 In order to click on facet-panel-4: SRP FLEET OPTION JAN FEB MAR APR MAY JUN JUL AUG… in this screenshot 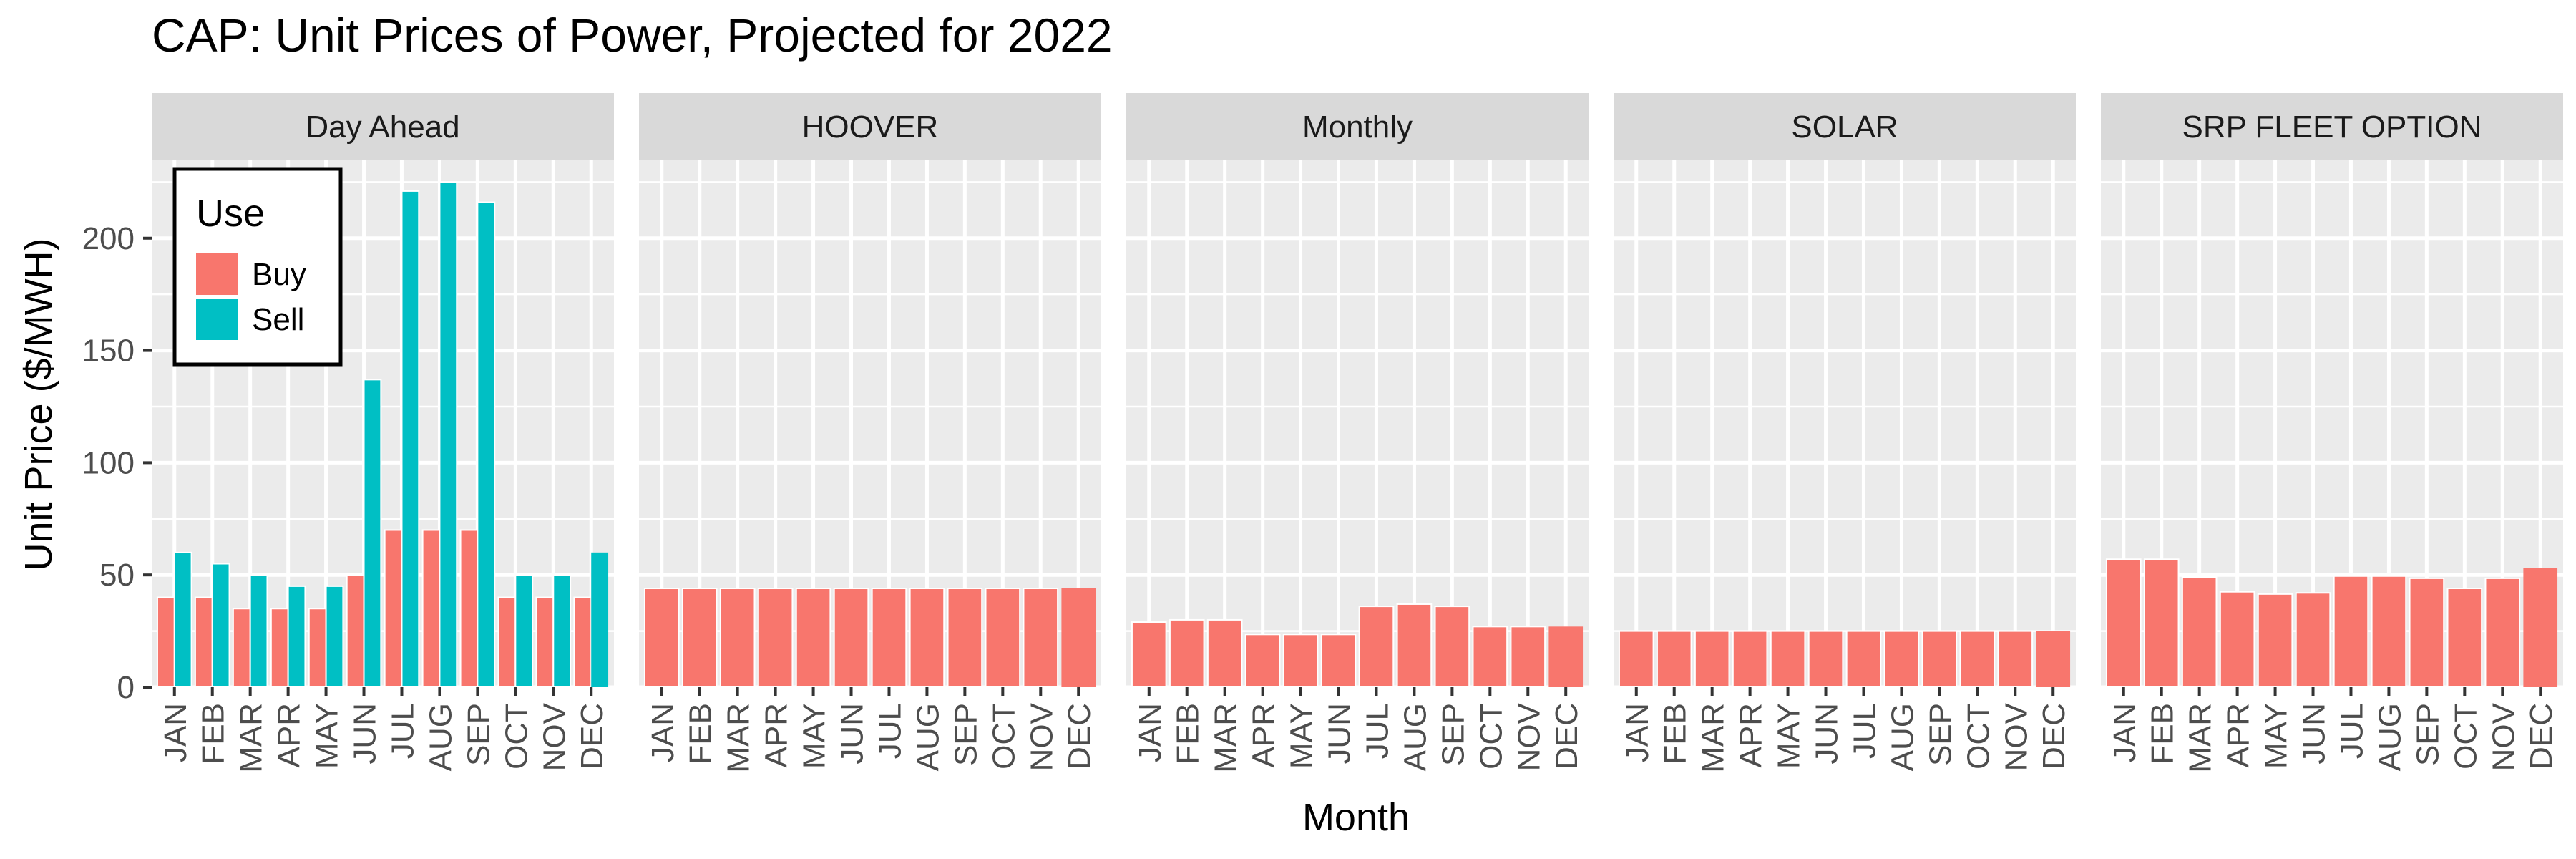, I will do `click(2332, 433)`.